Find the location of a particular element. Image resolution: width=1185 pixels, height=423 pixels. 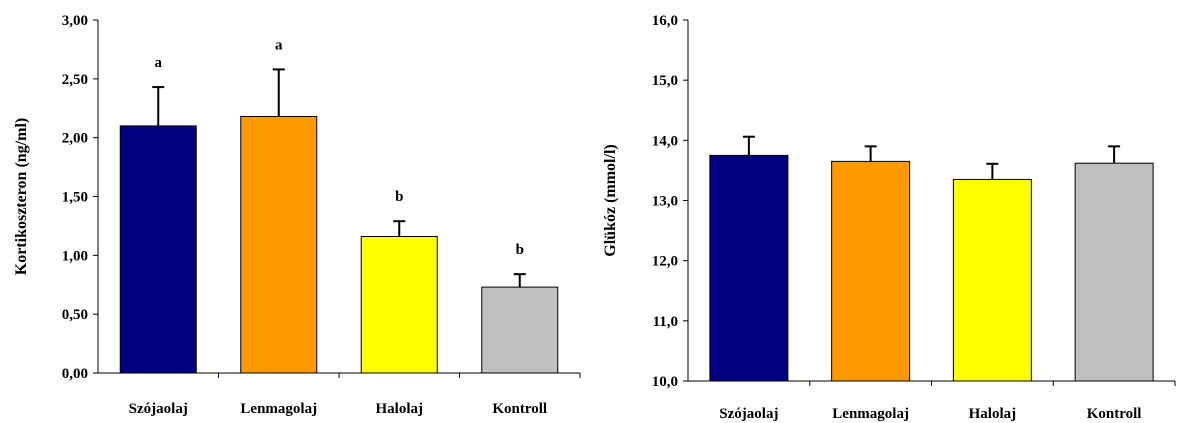

significance-label-4: b is located at coordinates (520, 250).